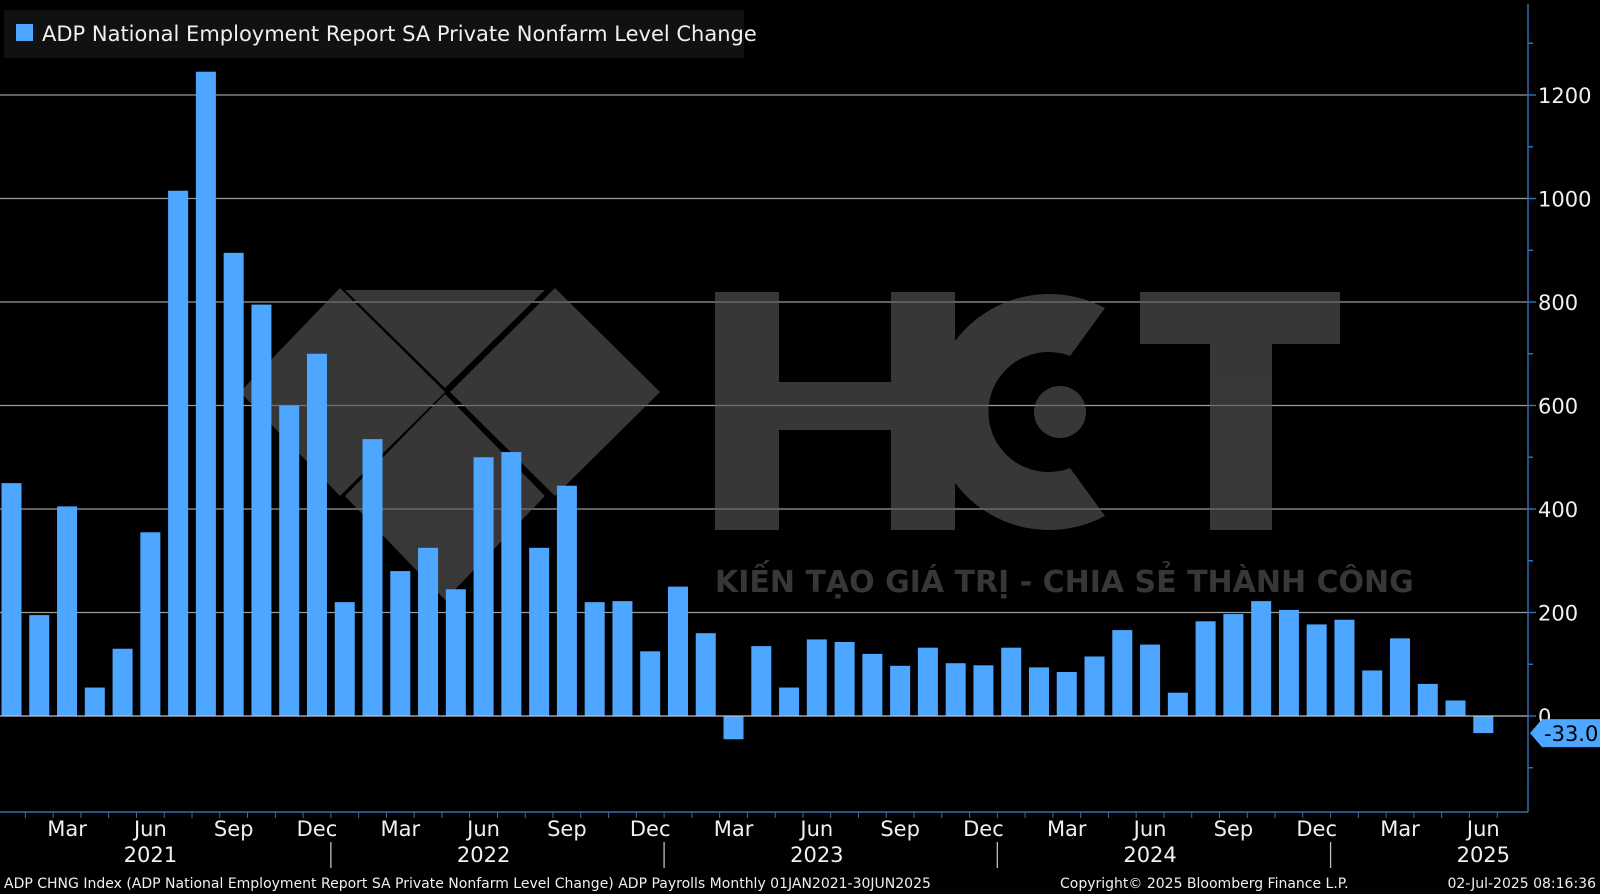  What do you see at coordinates (1094, 686) in the screenshot?
I see `bar-apr-2024` at bounding box center [1094, 686].